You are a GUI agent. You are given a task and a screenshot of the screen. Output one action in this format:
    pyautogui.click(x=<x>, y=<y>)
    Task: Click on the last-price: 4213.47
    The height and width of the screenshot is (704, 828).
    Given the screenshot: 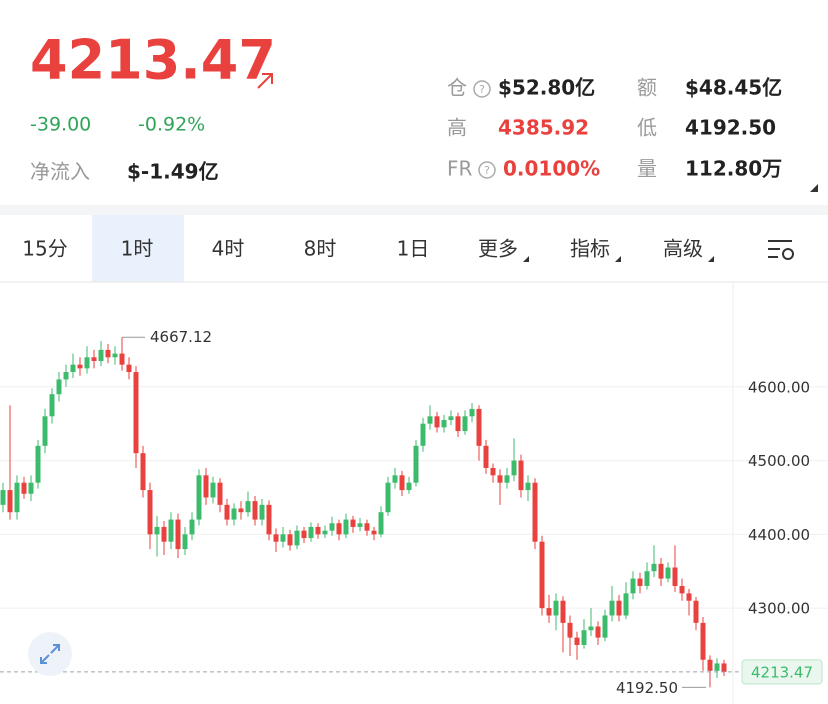 What is the action you would take?
    pyautogui.click(x=153, y=60)
    